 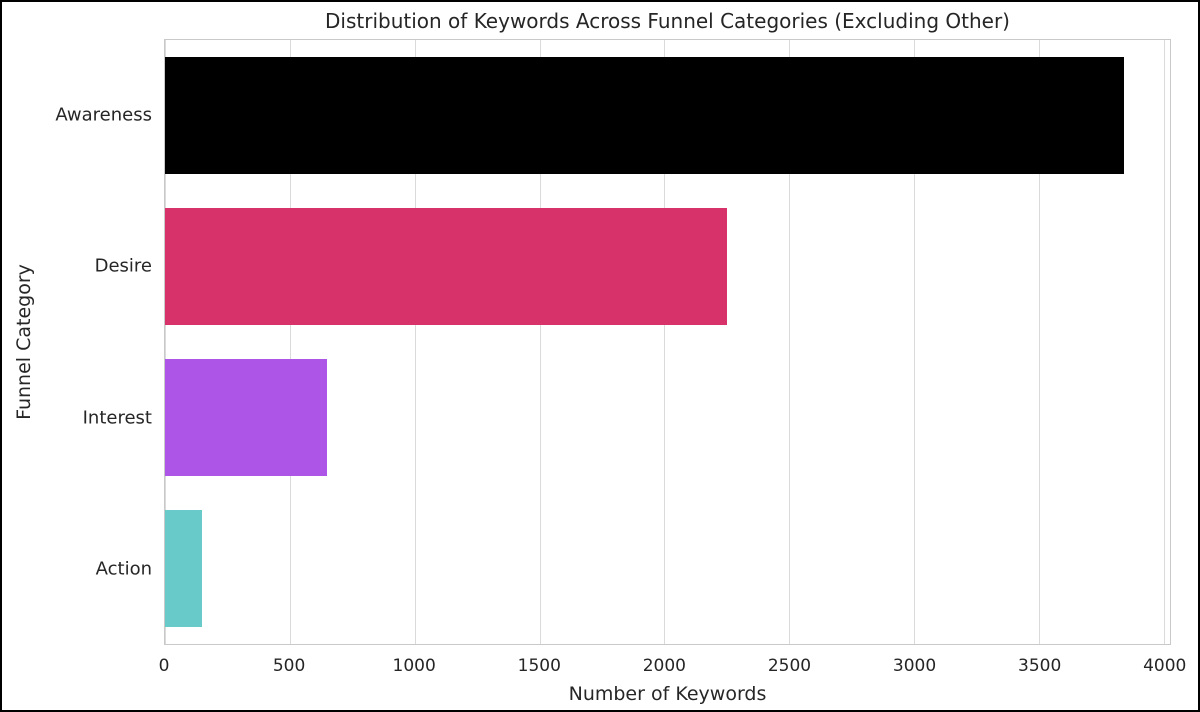 I want to click on y-tick-labels: Awareness Desire Interest Action, so click(x=77, y=342).